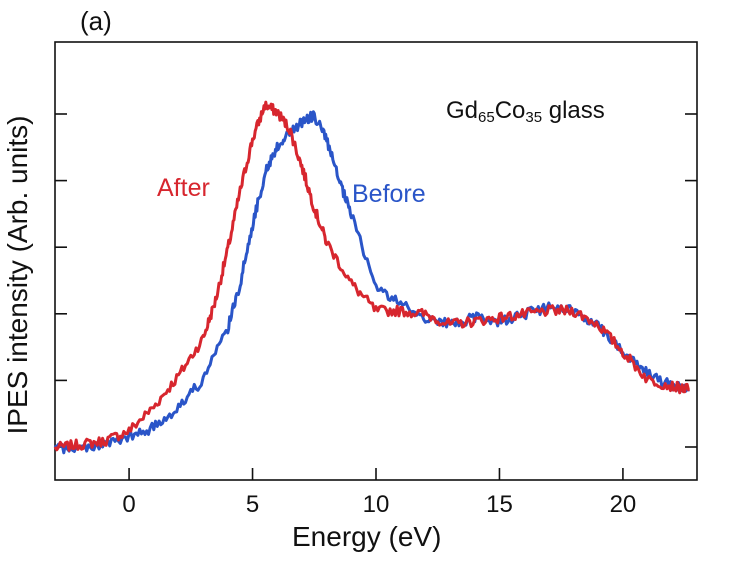  What do you see at coordinates (499, 504) in the screenshot?
I see `x-tick-label: 15` at bounding box center [499, 504].